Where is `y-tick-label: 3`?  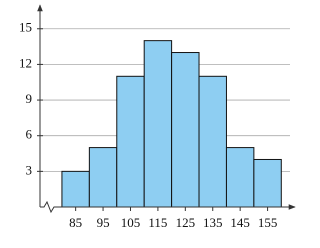
y-tick-label: 3 is located at coordinates (29, 169).